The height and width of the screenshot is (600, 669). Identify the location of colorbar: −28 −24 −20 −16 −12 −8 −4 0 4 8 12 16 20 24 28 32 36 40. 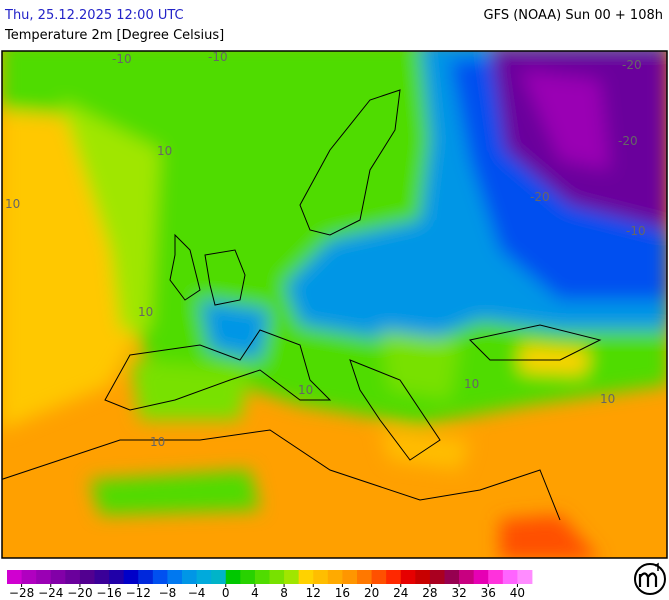
(270, 585).